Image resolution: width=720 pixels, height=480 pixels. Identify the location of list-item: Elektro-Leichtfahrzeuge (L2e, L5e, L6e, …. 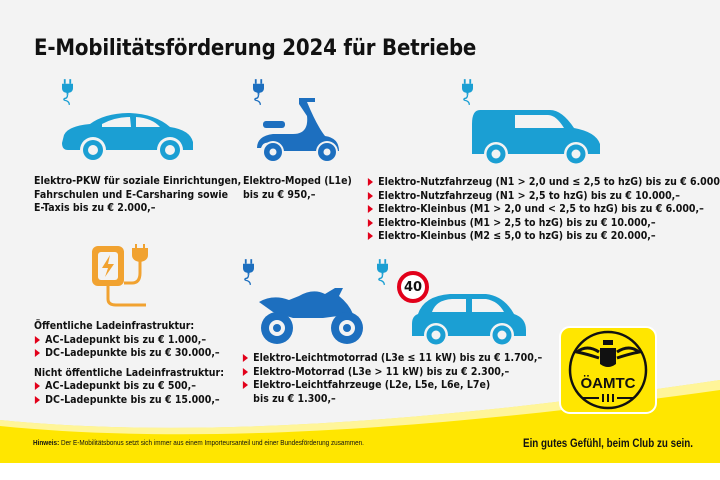
(392, 385).